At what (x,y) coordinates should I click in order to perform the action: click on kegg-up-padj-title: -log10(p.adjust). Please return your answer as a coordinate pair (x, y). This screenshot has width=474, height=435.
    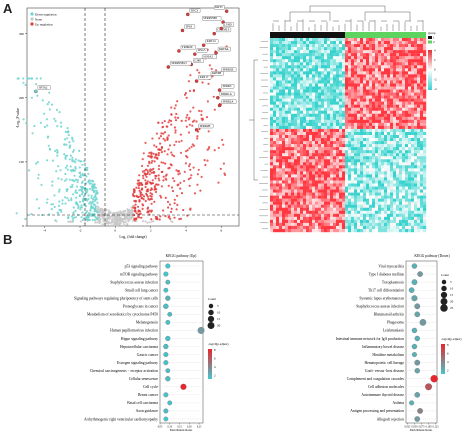
    Looking at the image, I should click on (218, 344).